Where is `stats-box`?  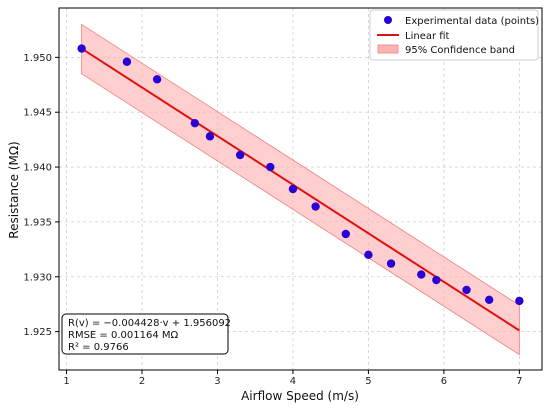
stats-box is located at coordinates (145, 334).